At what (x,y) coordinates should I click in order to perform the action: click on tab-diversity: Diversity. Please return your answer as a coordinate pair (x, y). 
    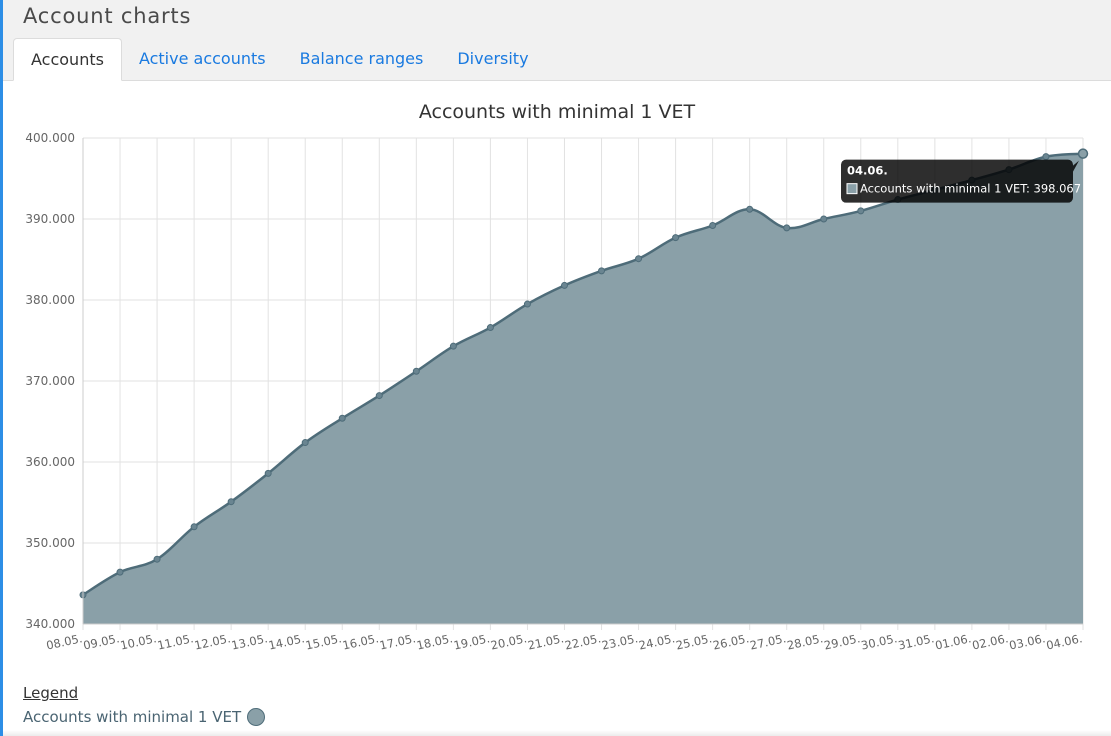
    Looking at the image, I should click on (493, 58).